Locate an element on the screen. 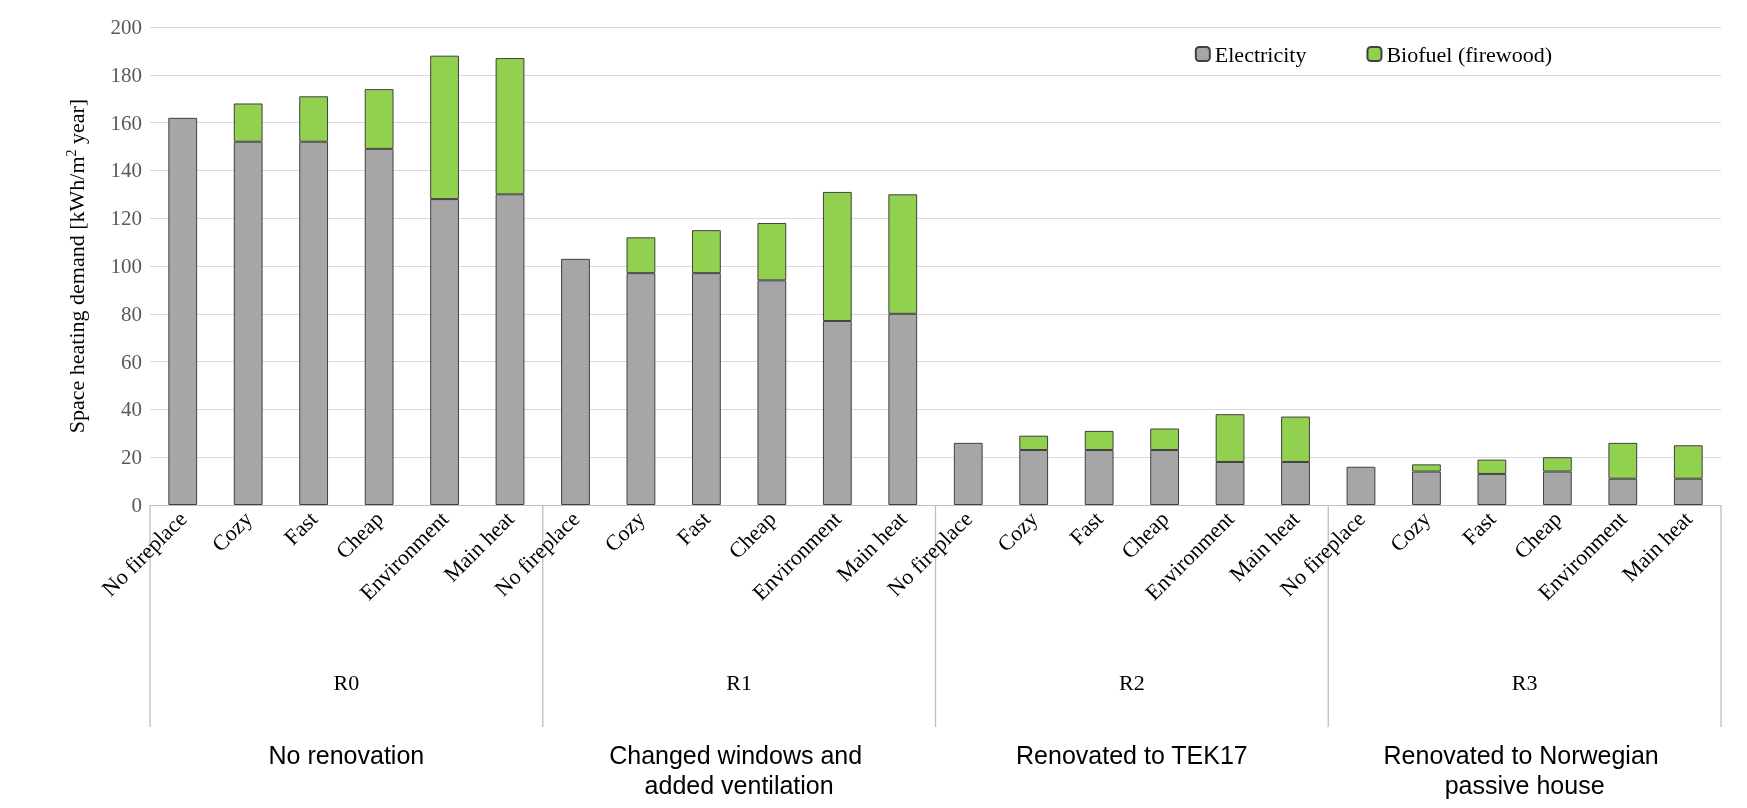 This screenshot has width=1747, height=808. legend-label: Electricity is located at coordinates (1260, 54).